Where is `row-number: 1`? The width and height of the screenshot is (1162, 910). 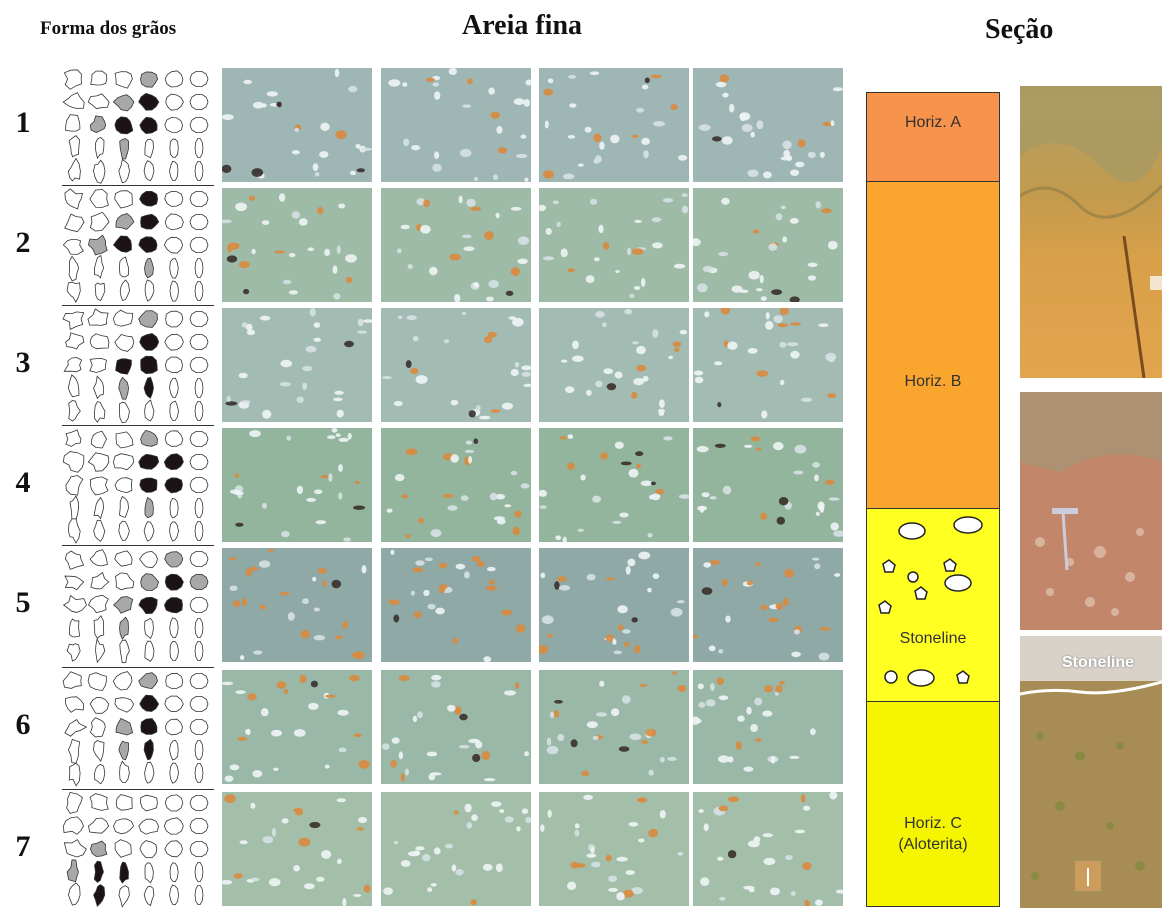 row-number: 1 is located at coordinates (23, 122).